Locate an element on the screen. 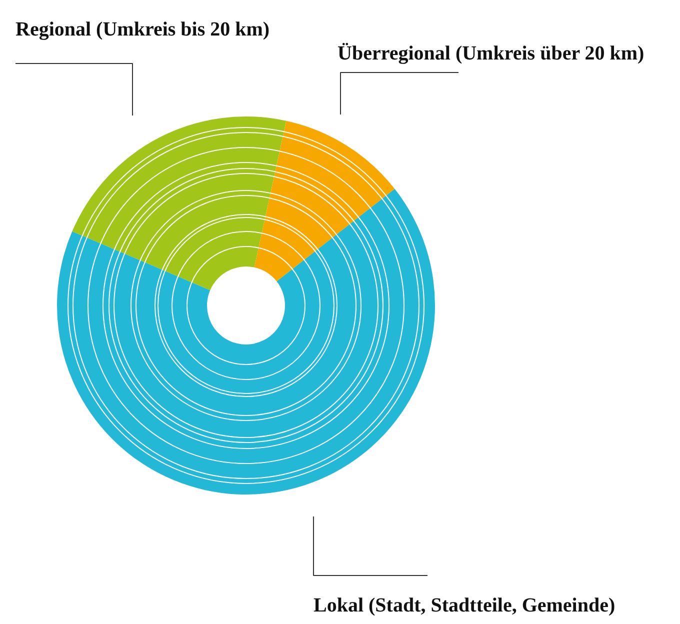  slice-label: Überregional (Umkreis über 20 km) is located at coordinates (491, 53).